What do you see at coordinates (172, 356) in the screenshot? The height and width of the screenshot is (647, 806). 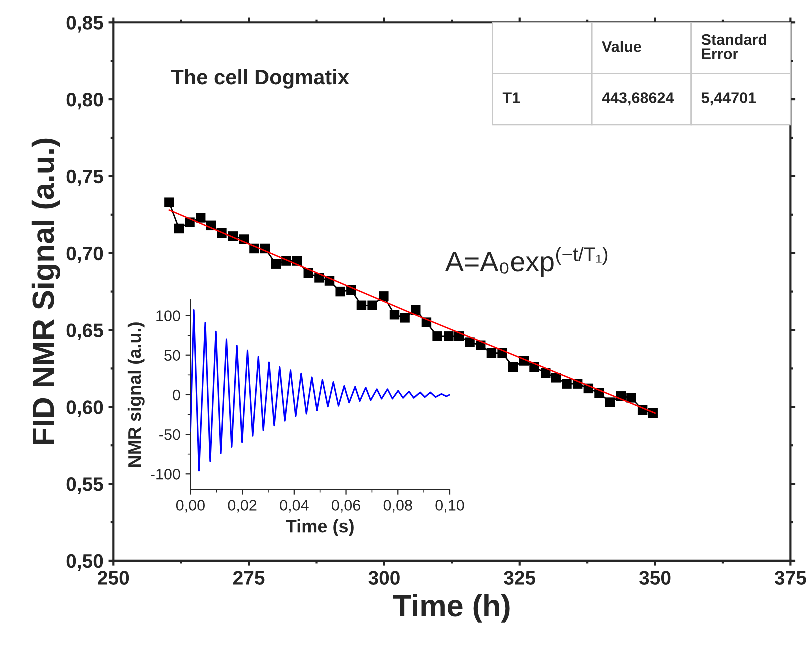 I see `y-tick-label: 50` at bounding box center [172, 356].